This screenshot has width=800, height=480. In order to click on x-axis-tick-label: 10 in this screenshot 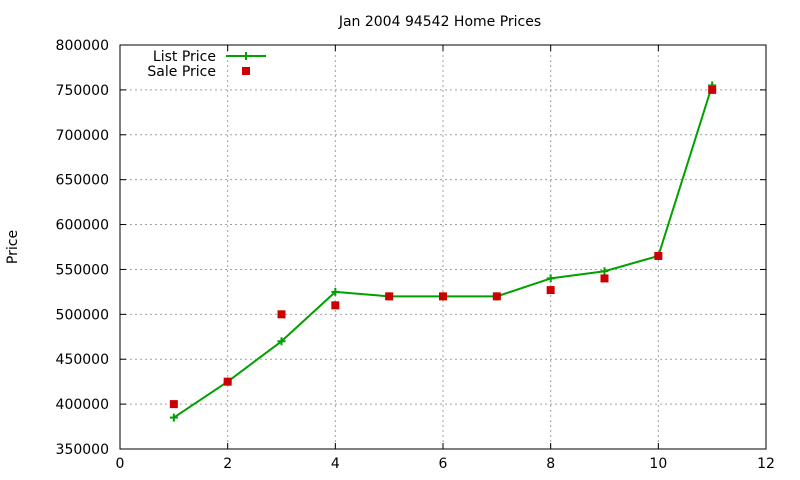, I will do `click(658, 464)`.